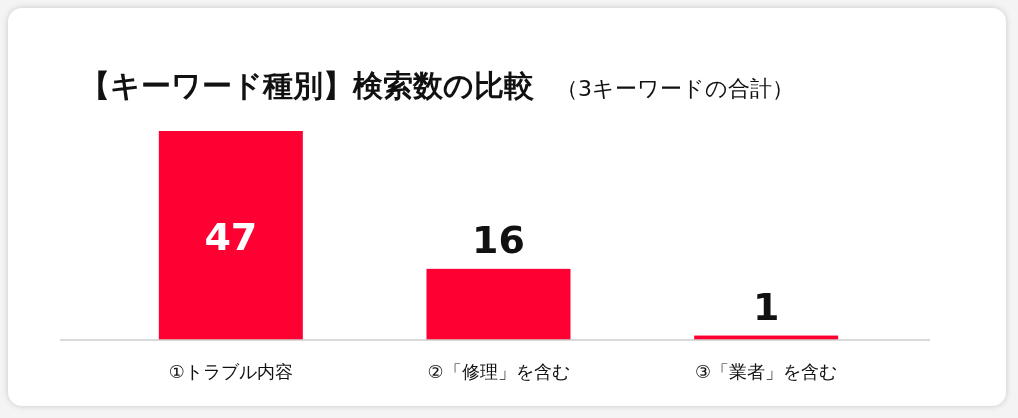 The width and height of the screenshot is (1018, 418). Describe the element at coordinates (766, 371) in the screenshot. I see `x-tick-label: ③「業者」を含む` at that location.